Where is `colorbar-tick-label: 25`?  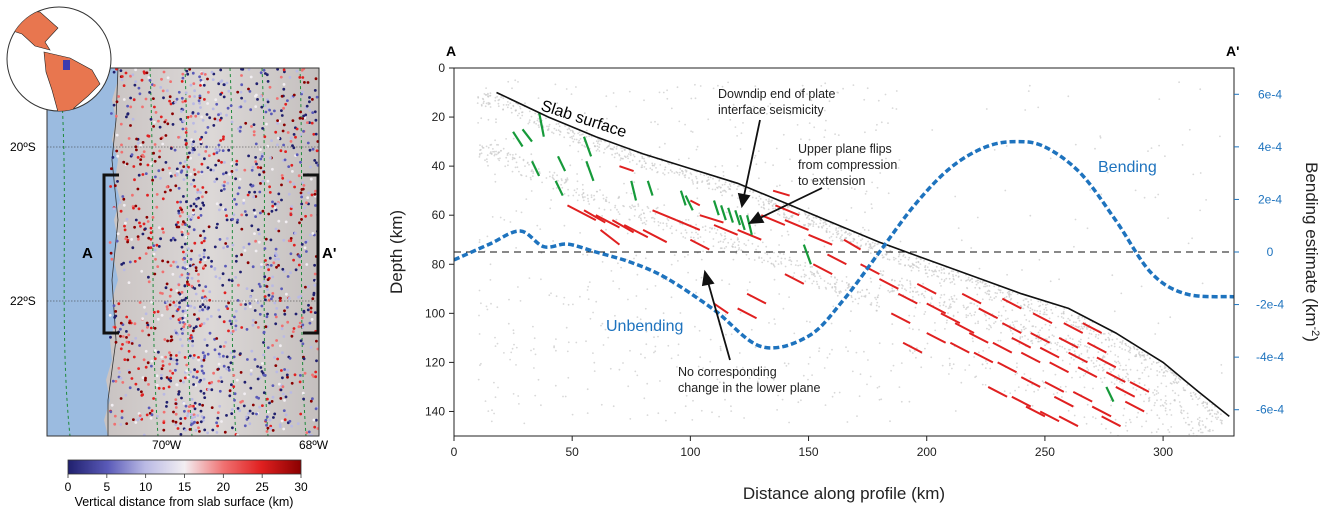
colorbar-tick-label: 25 is located at coordinates (262, 487).